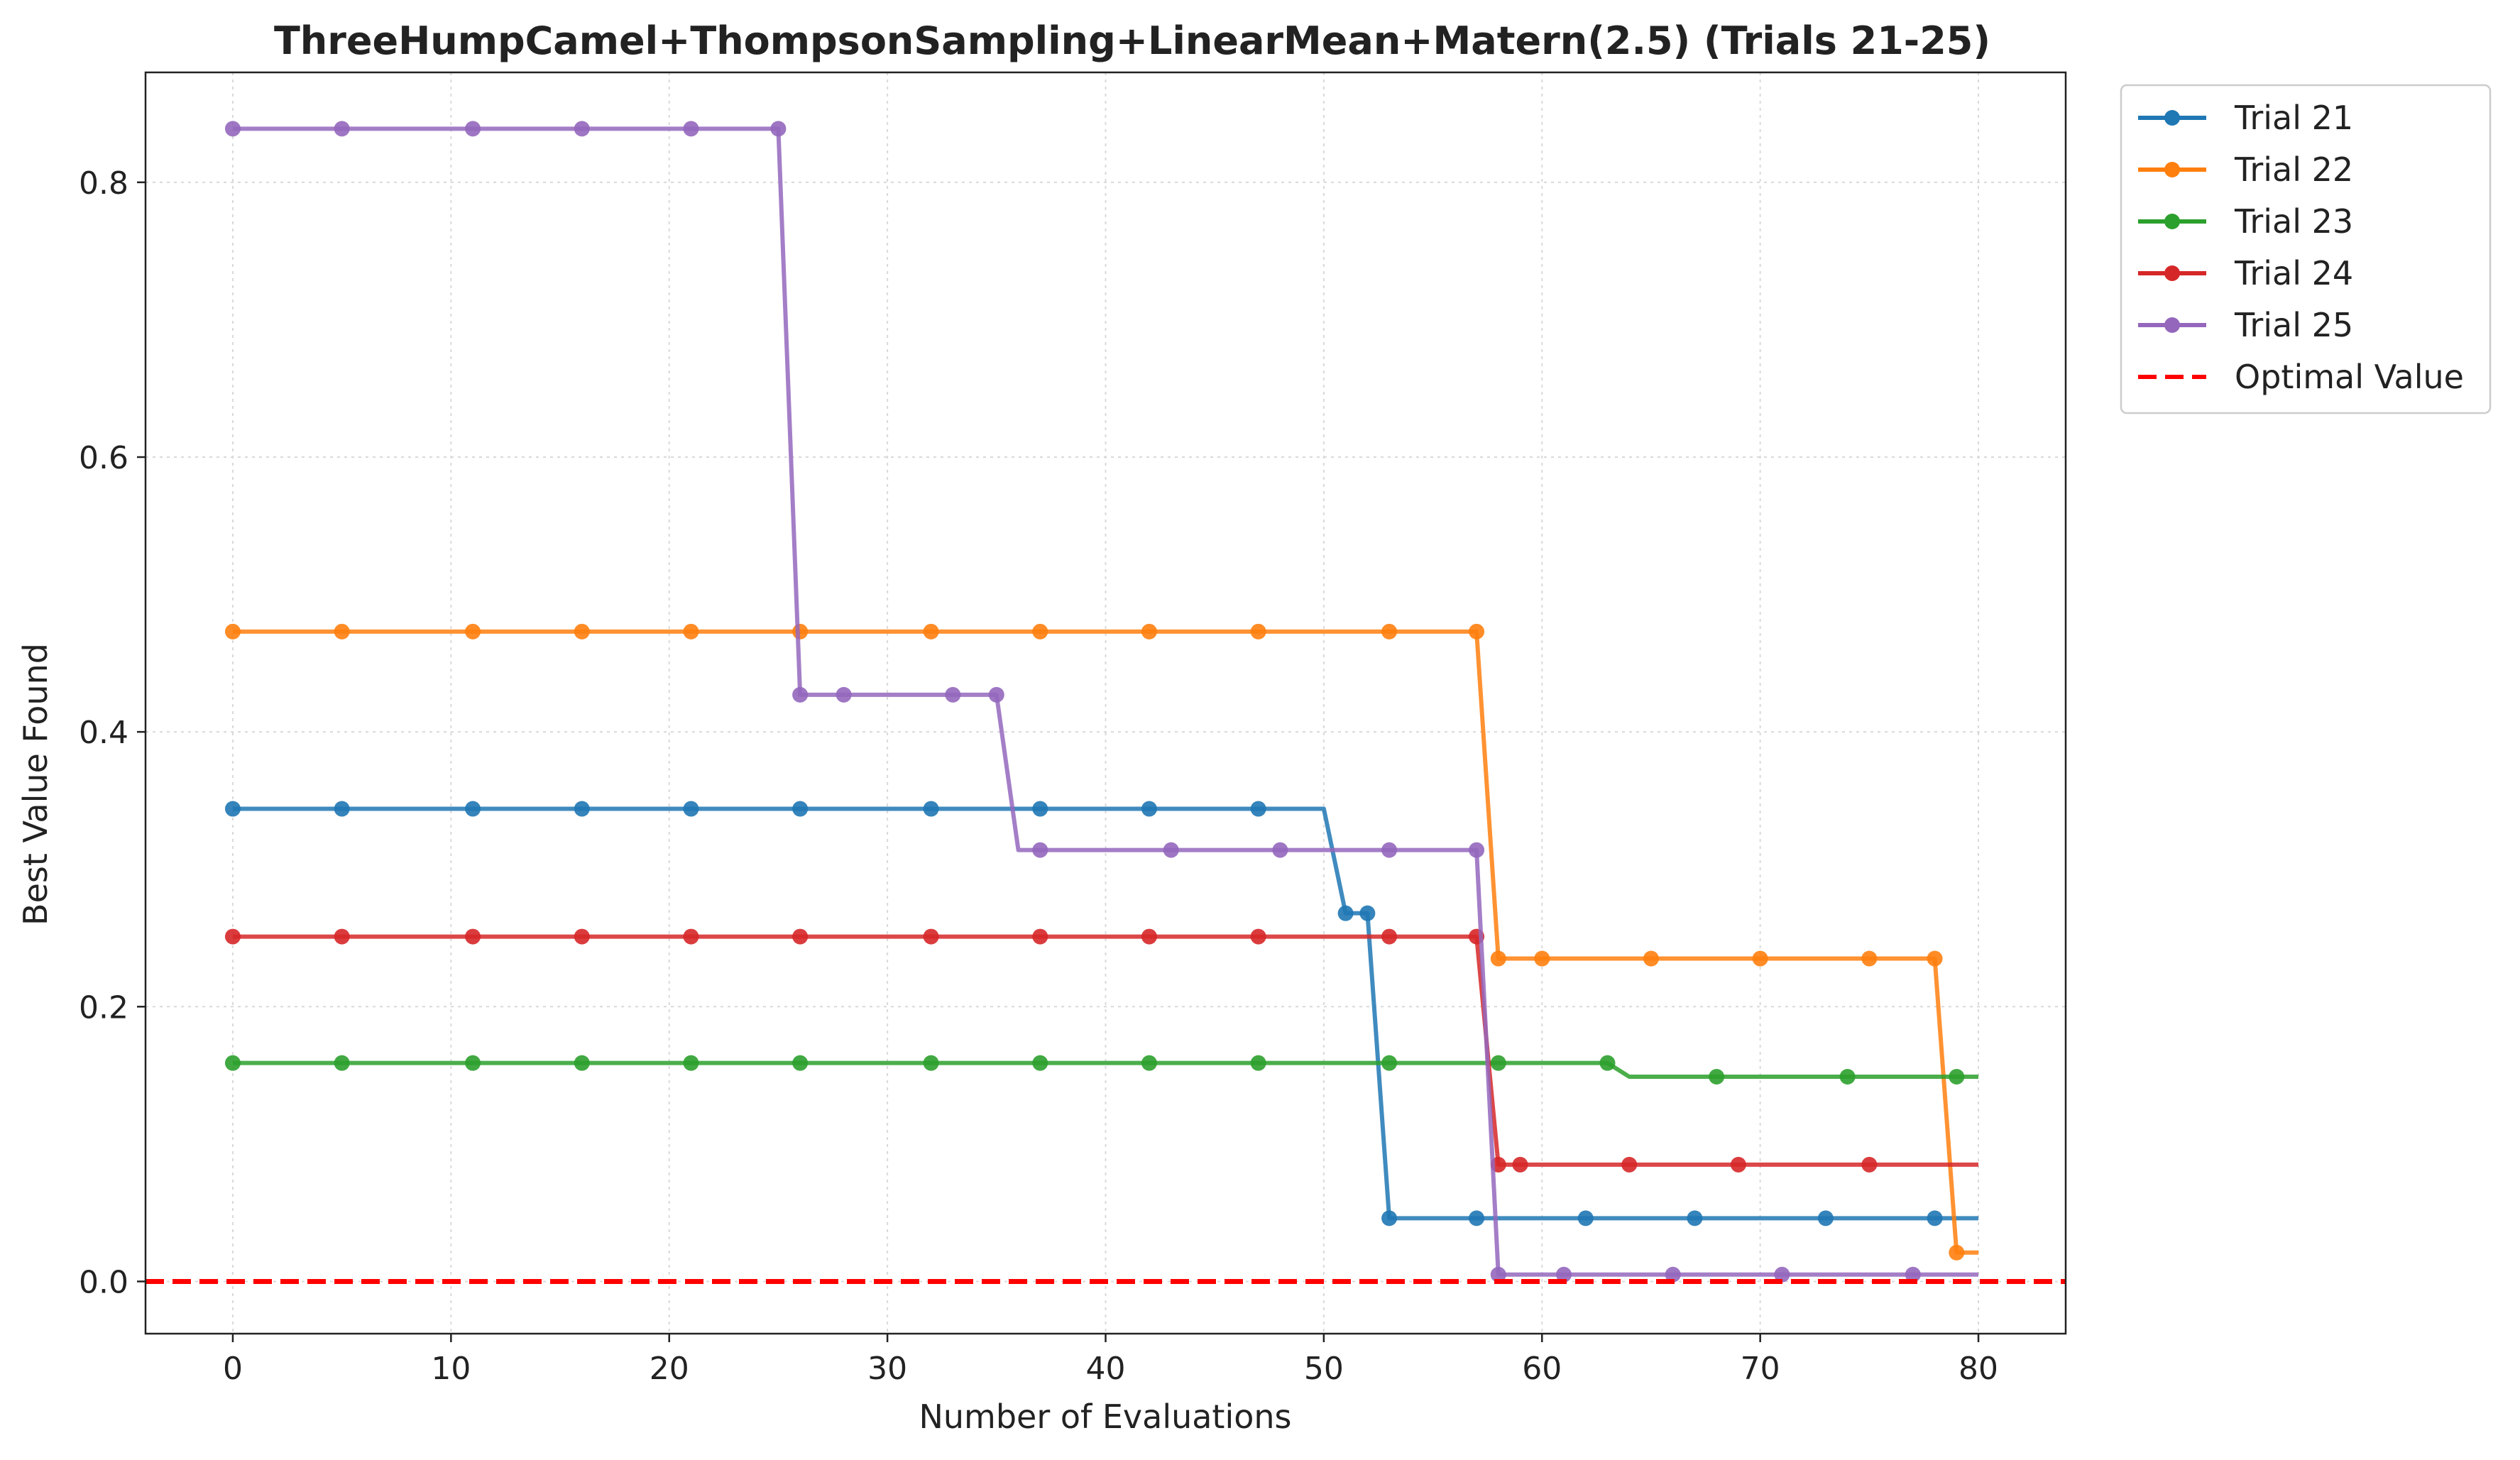 The height and width of the screenshot is (1460, 2520). What do you see at coordinates (1106, 1070) in the screenshot?
I see `series-line` at bounding box center [1106, 1070].